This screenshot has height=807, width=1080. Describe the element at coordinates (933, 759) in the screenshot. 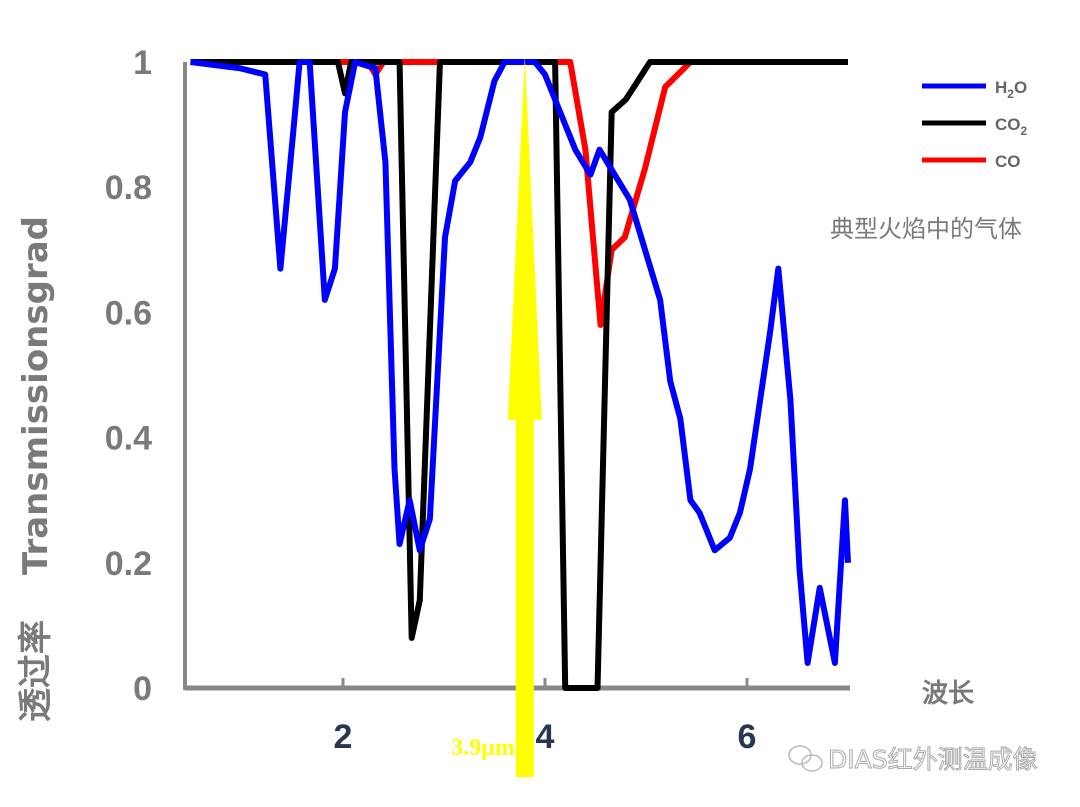

I see `watermark-text: DIAS红外测温成像` at that location.